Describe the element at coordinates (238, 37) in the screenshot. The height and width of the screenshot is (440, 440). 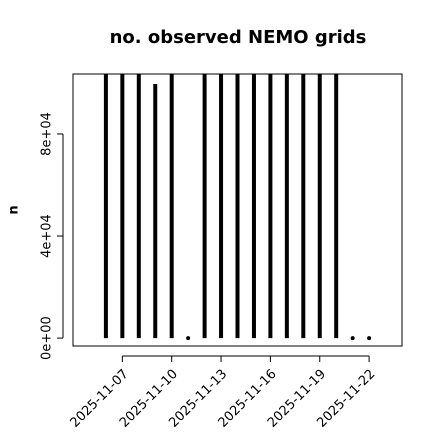
I see `chart-title: no. observed NEMO grids` at that location.